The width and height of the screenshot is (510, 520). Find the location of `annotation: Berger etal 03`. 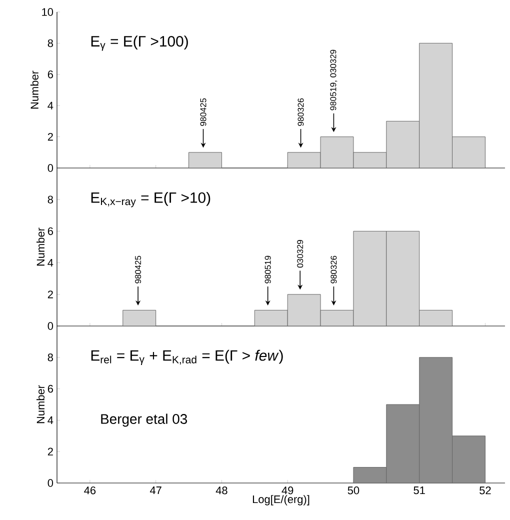

annotation: Berger etal 03 is located at coordinates (144, 420).